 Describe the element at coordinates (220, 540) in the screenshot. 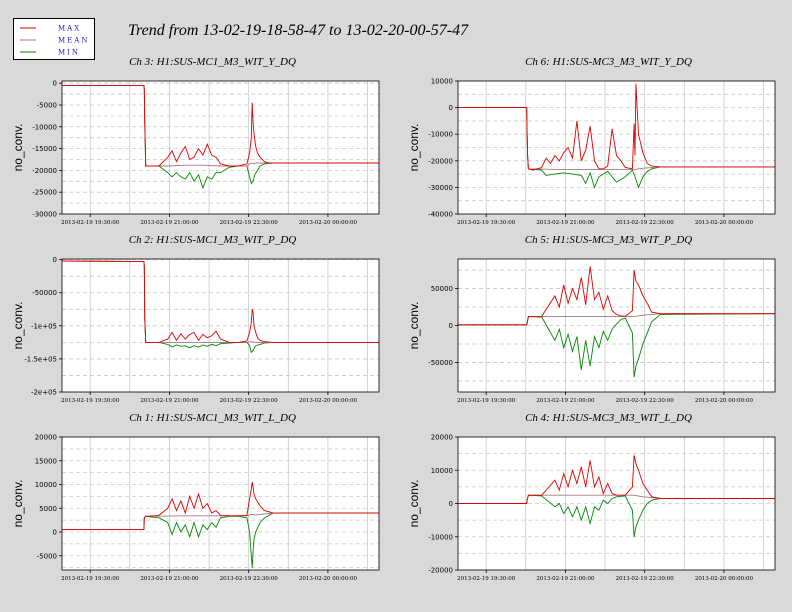

I see `series-min-ch1` at that location.